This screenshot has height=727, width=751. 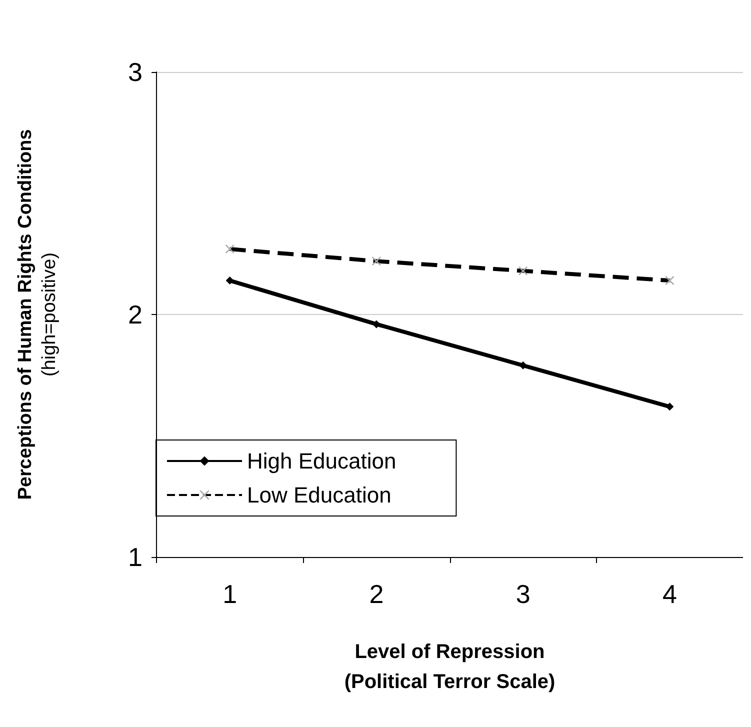 I want to click on x-tick-label: 3, so click(x=523, y=594).